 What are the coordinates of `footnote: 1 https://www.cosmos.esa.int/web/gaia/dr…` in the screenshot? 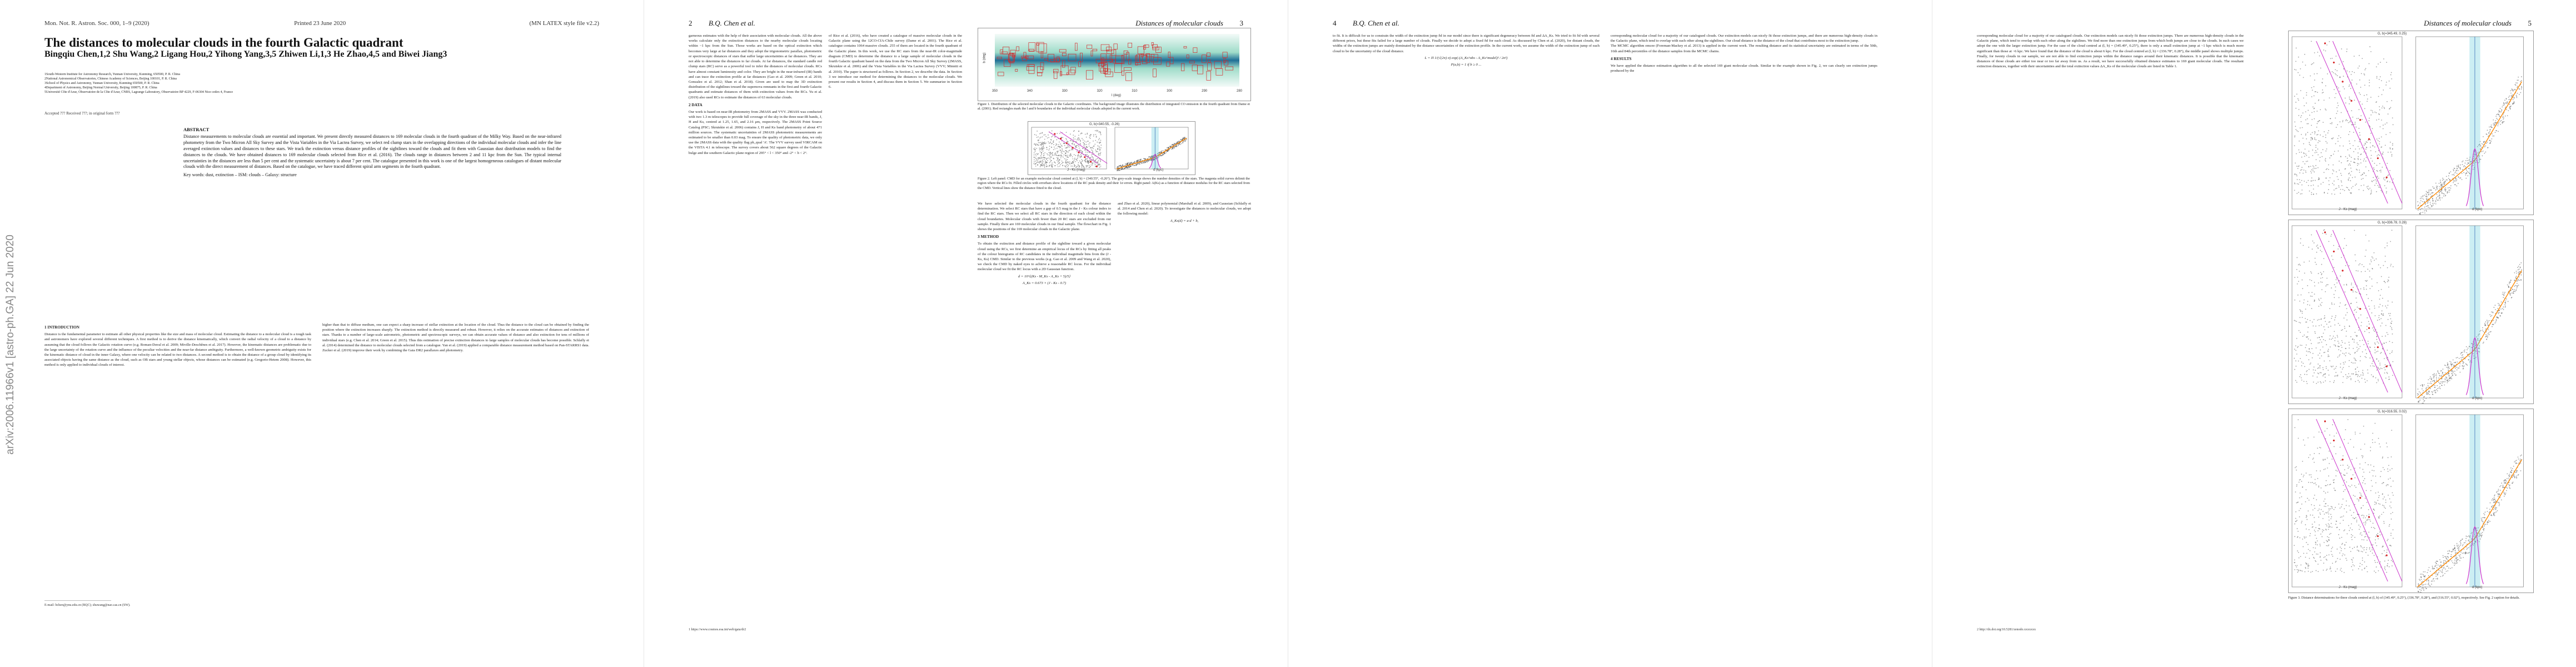 It's located at (717, 629).